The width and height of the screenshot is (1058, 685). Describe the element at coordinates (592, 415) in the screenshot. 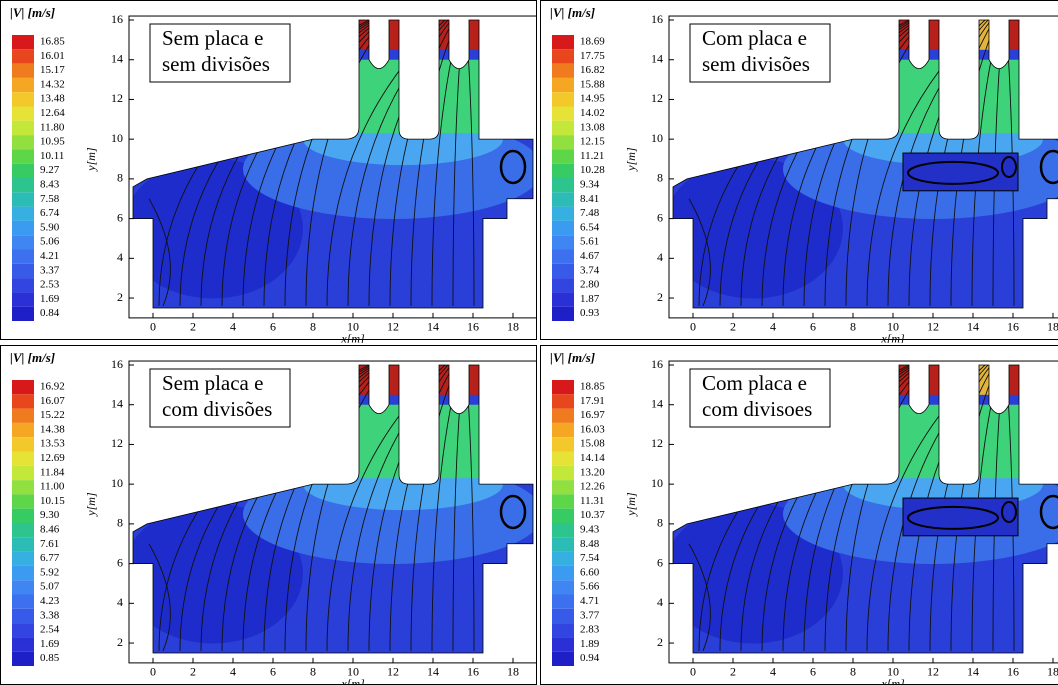

I see `legend-level: 16.97` at that location.